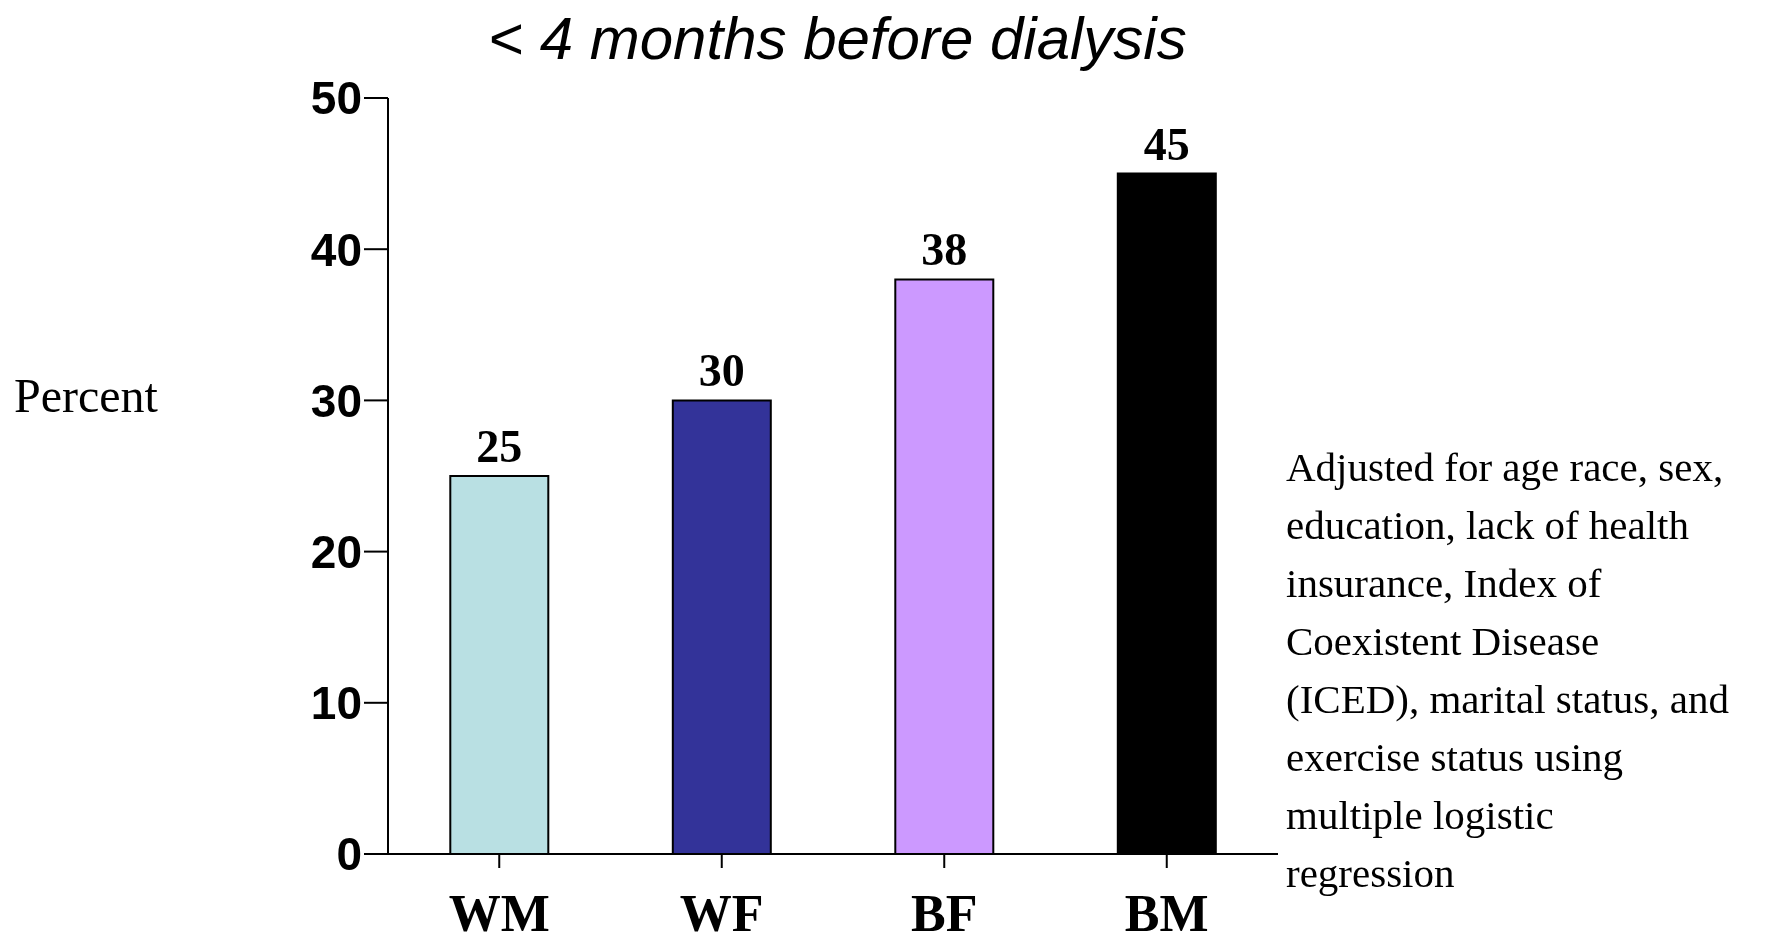 This screenshot has height=947, width=1772. What do you see at coordinates (499, 913) in the screenshot?
I see `x-tick-label: WM` at bounding box center [499, 913].